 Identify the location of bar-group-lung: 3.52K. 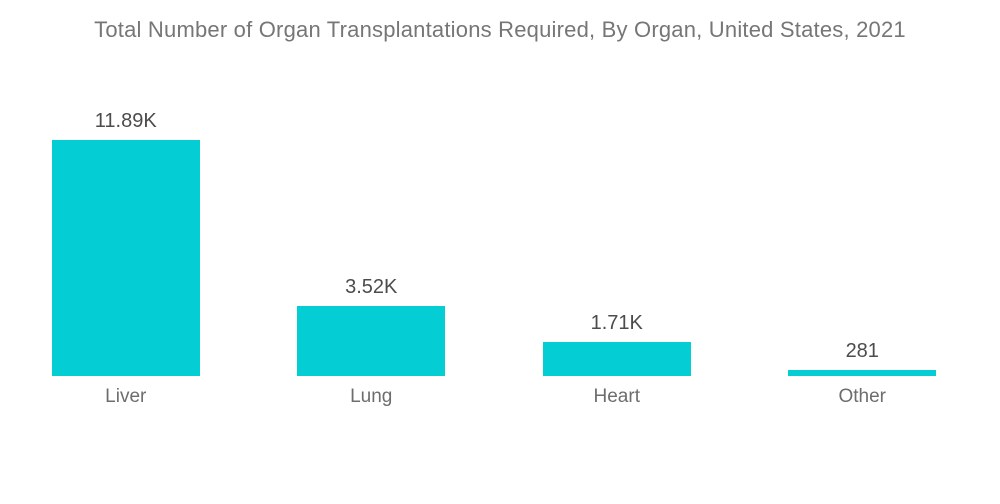
(372, 326).